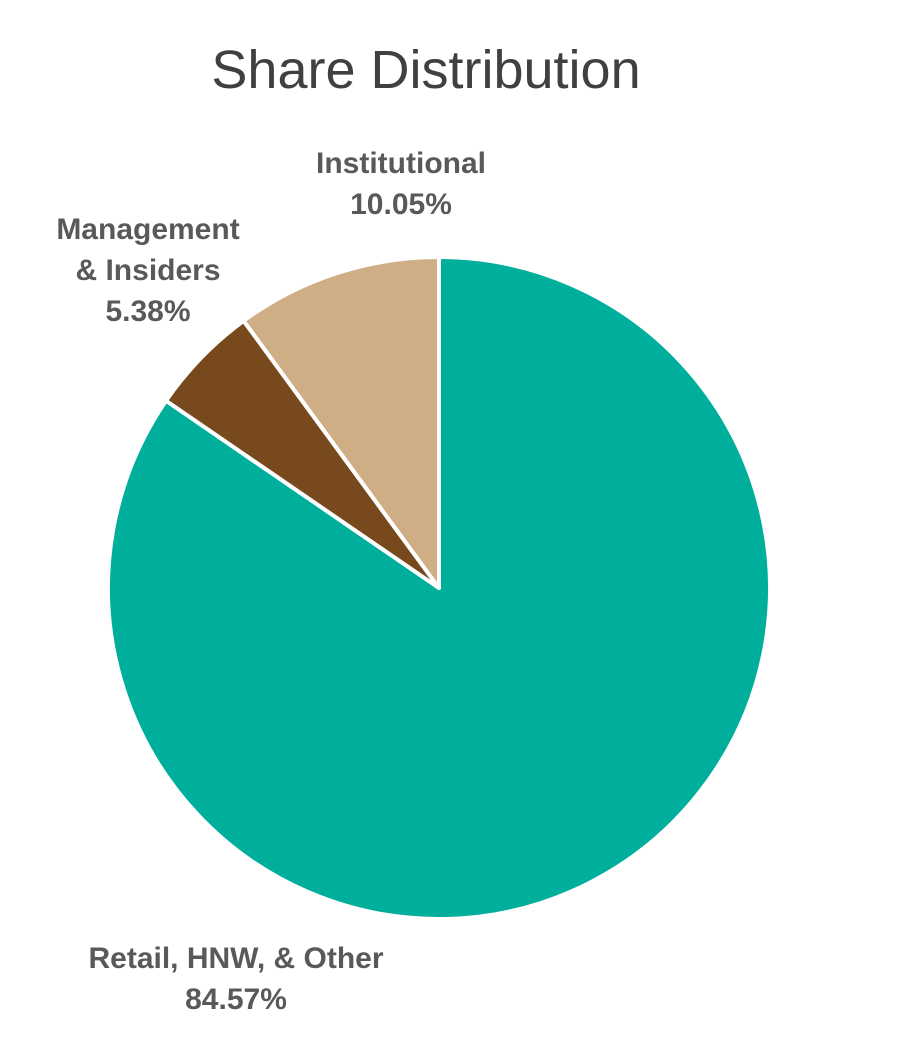 The image size is (916, 1055). What do you see at coordinates (401, 163) in the screenshot?
I see `slice-label-name: Institutional` at bounding box center [401, 163].